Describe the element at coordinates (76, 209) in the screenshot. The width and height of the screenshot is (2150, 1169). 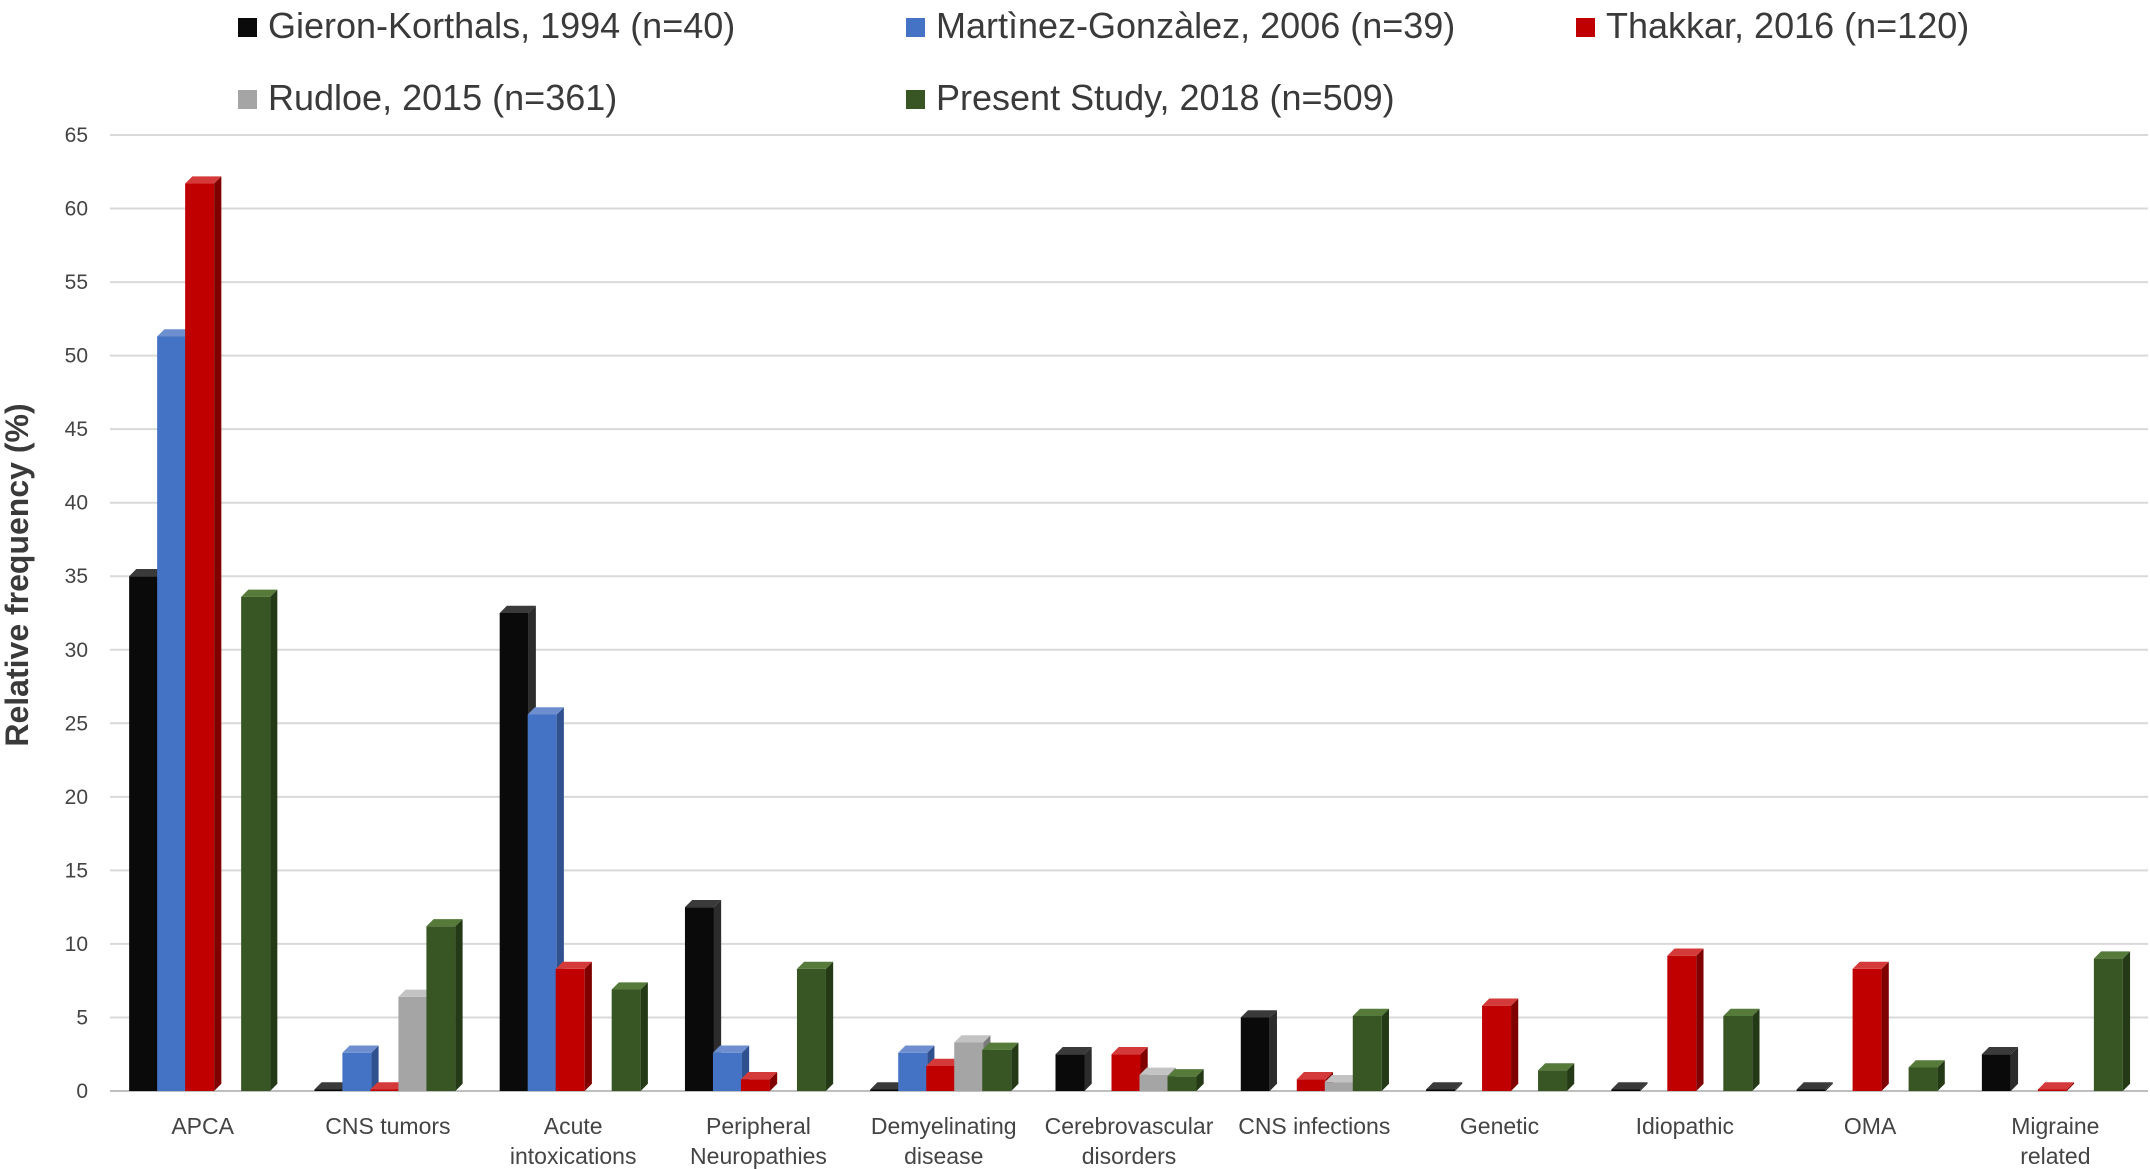
I see `y-tick-label: 60` at that location.